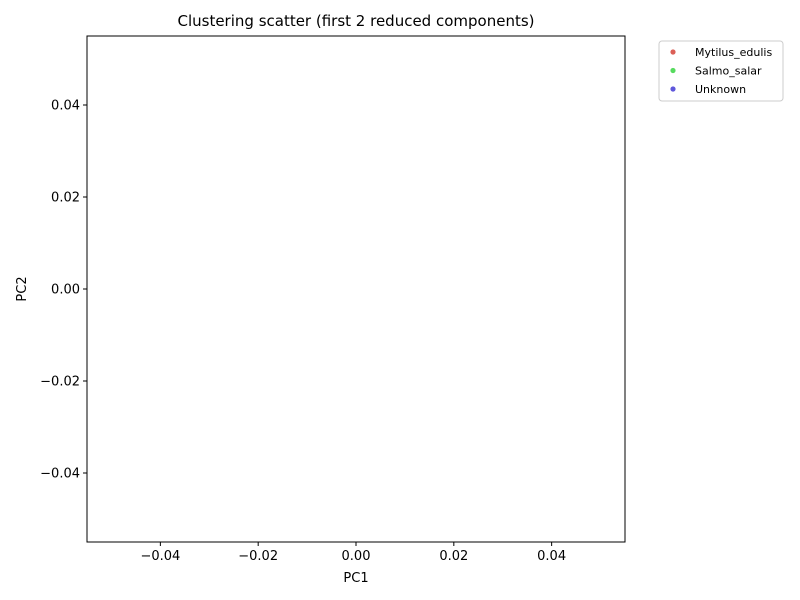  Describe the element at coordinates (65, 106) in the screenshot. I see `y-tick-label: 0.04` at that location.